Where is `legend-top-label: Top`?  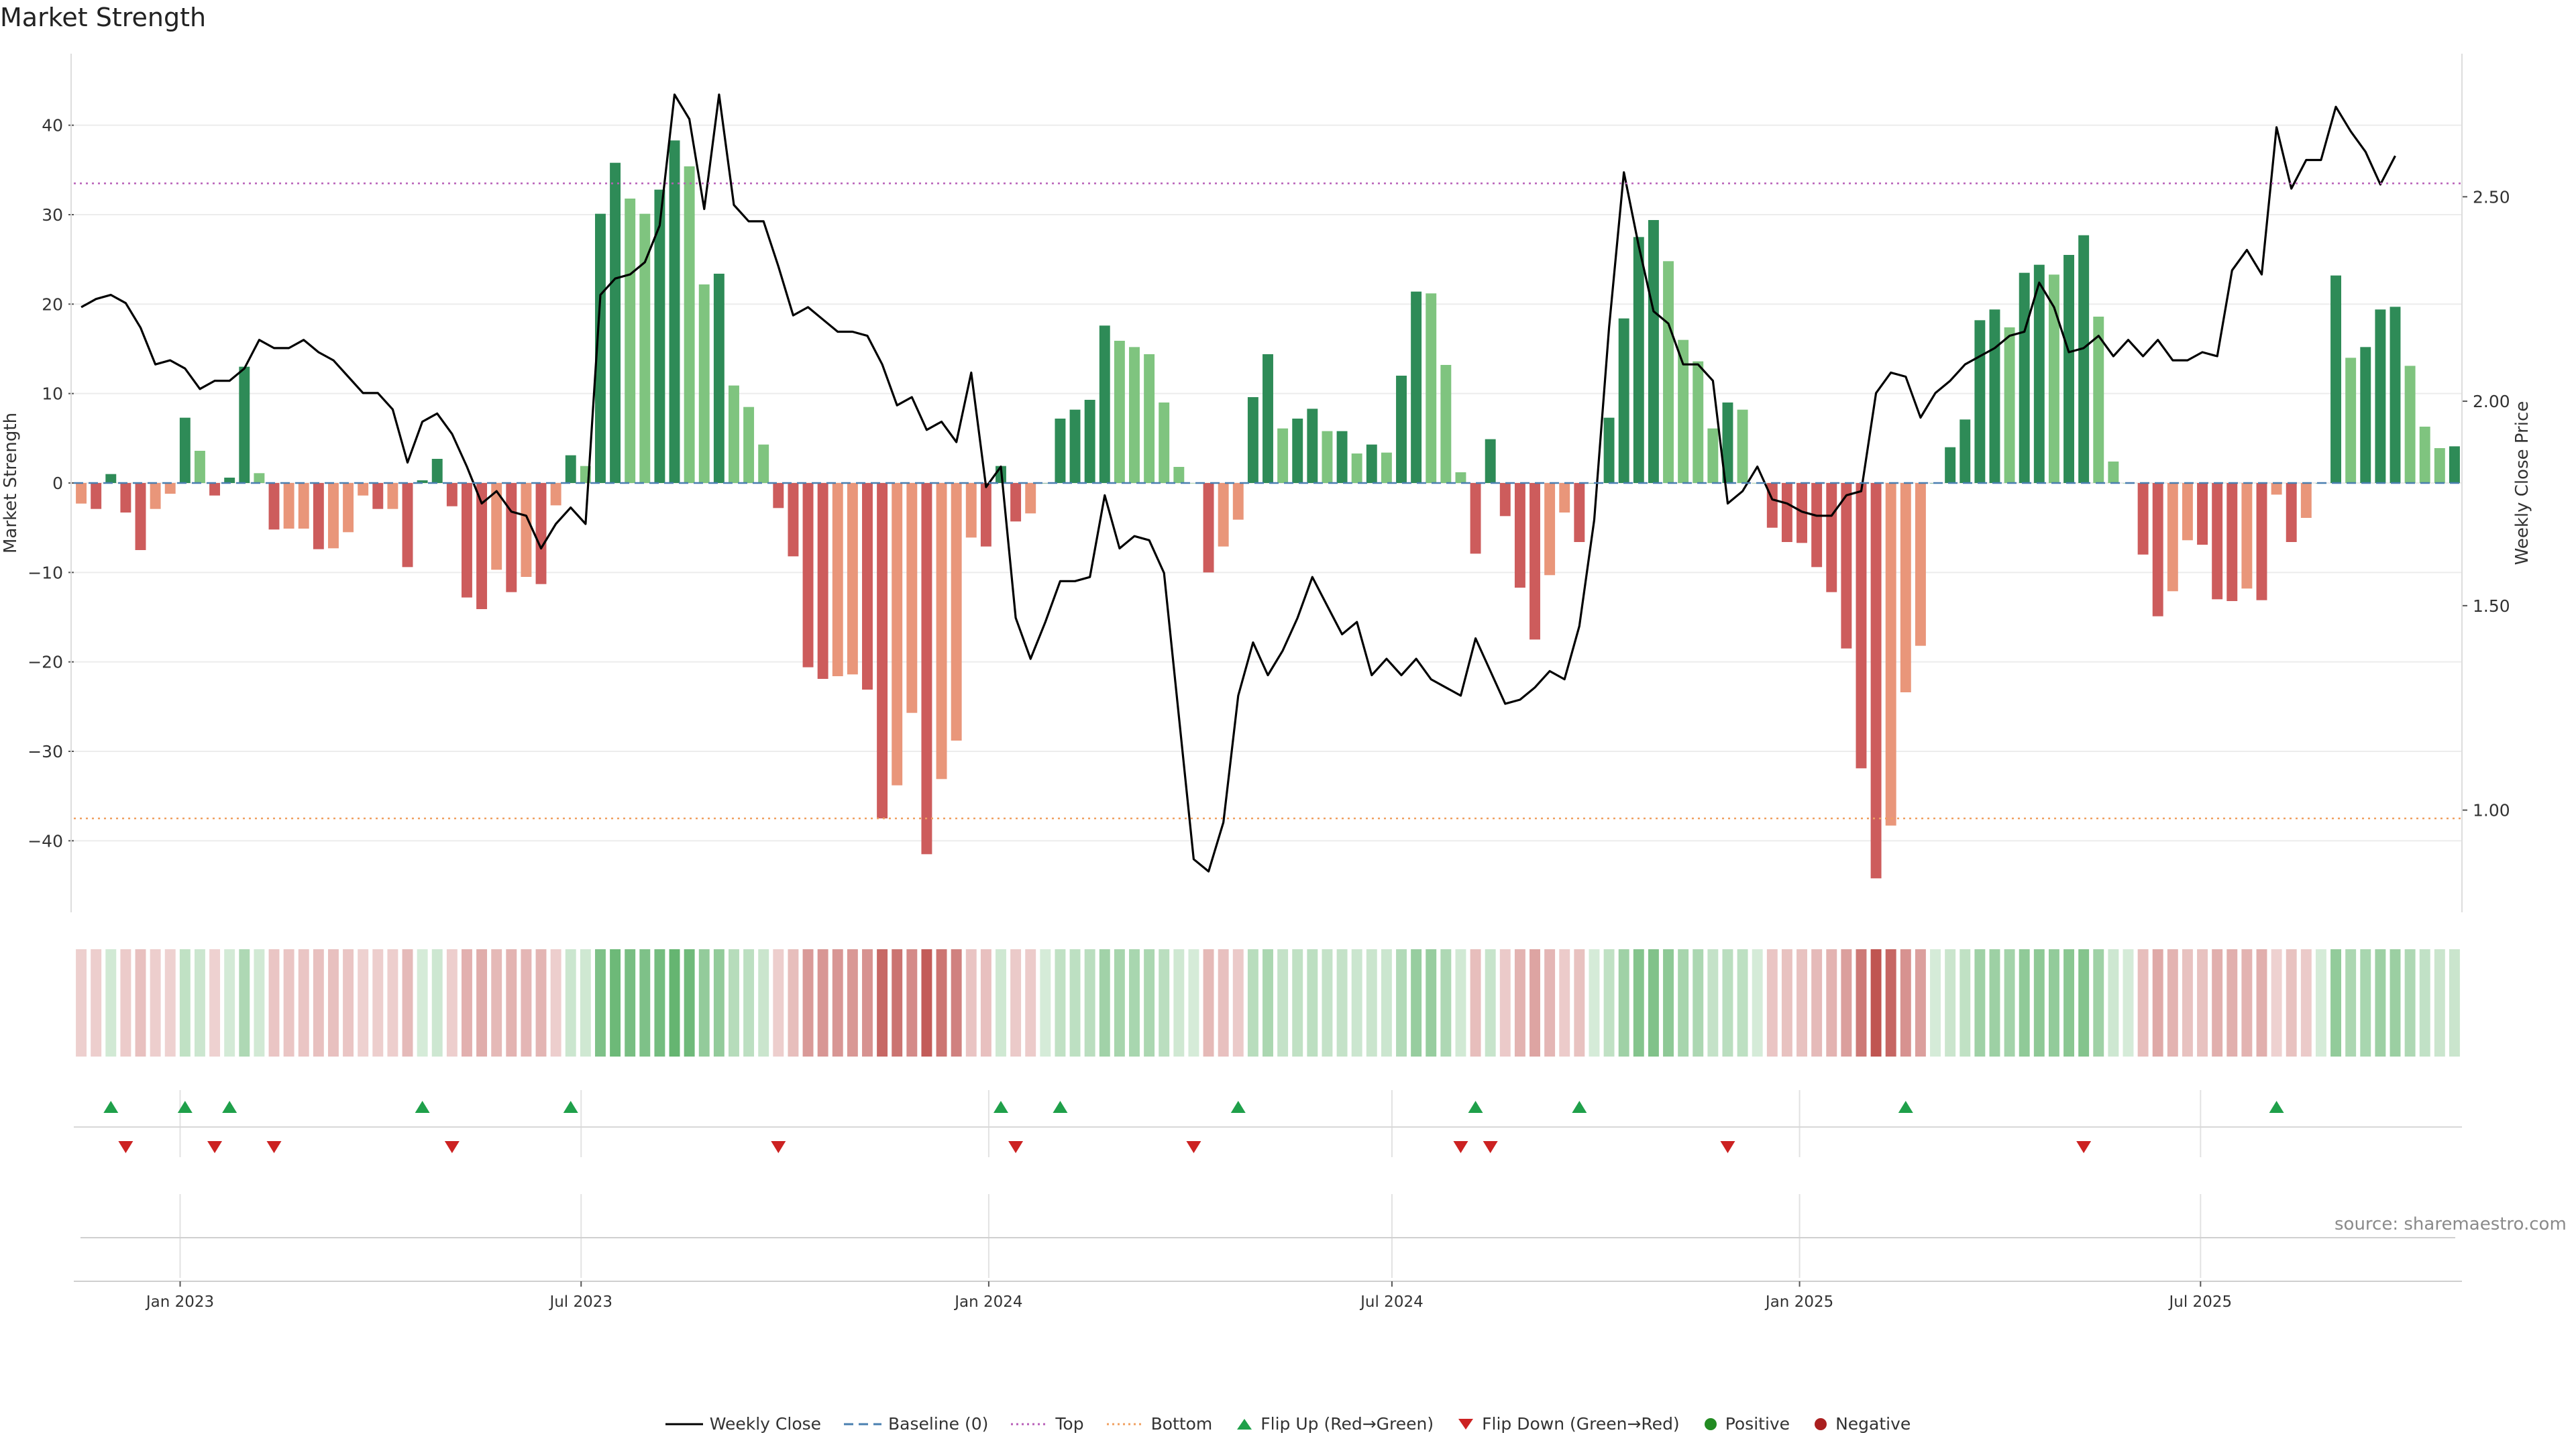 legend-top-label: Top is located at coordinates (1069, 1424).